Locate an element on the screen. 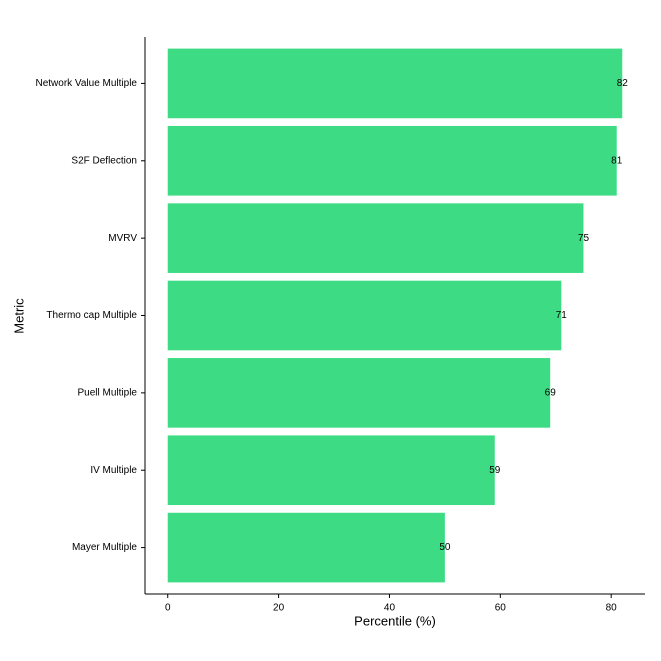  data-label: 75 is located at coordinates (584, 238).